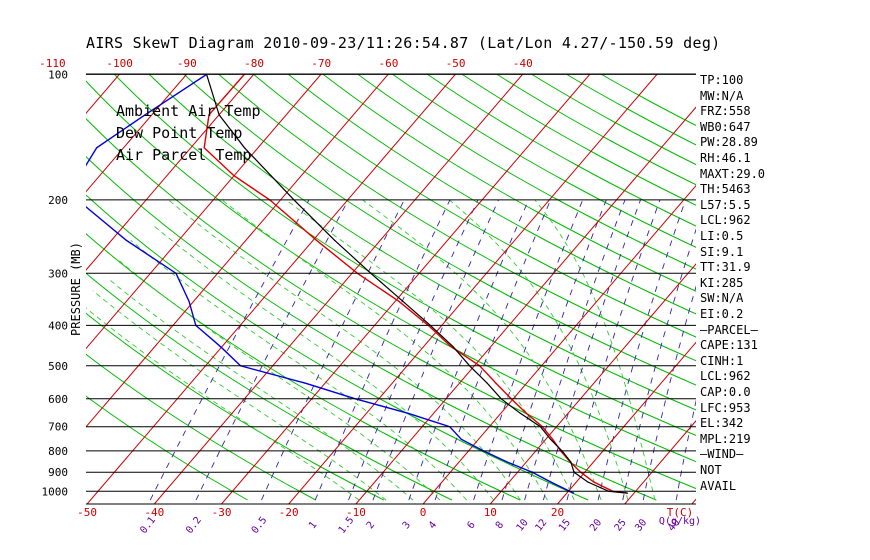 Image resolution: width=870 pixels, height=560 pixels. I want to click on side-panel-item: LCL:962, so click(725, 220).